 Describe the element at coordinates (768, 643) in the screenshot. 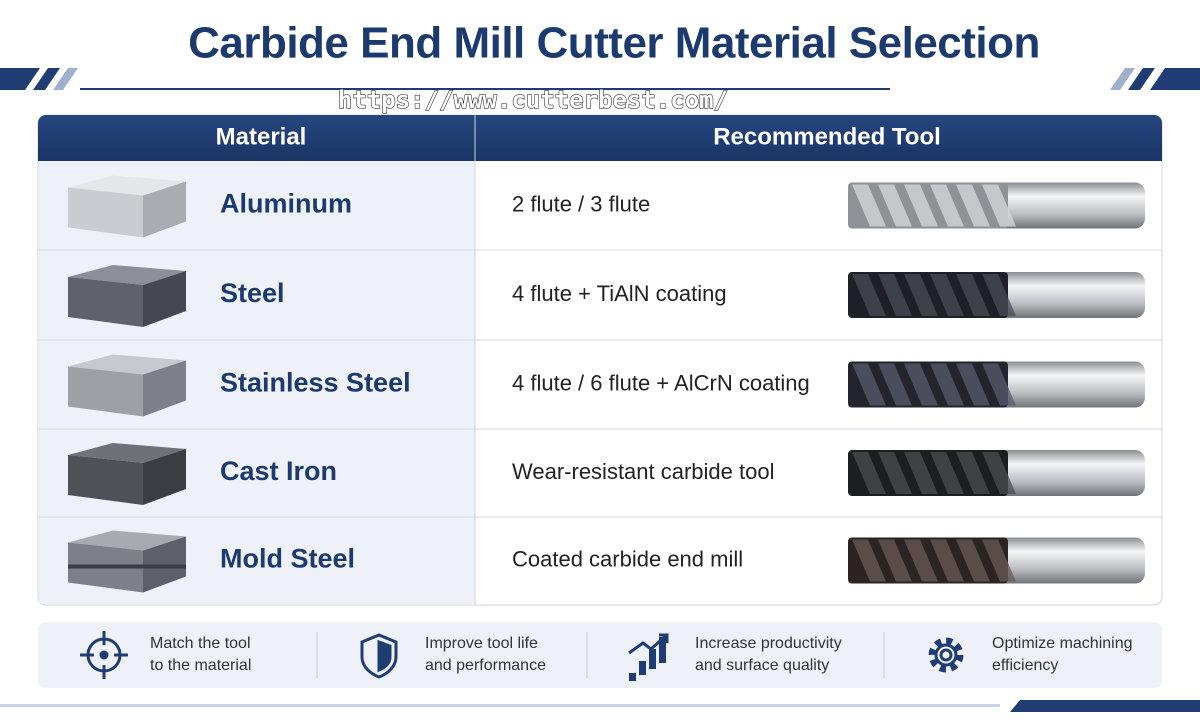

I see `footer-text: Increase productivity` at that location.